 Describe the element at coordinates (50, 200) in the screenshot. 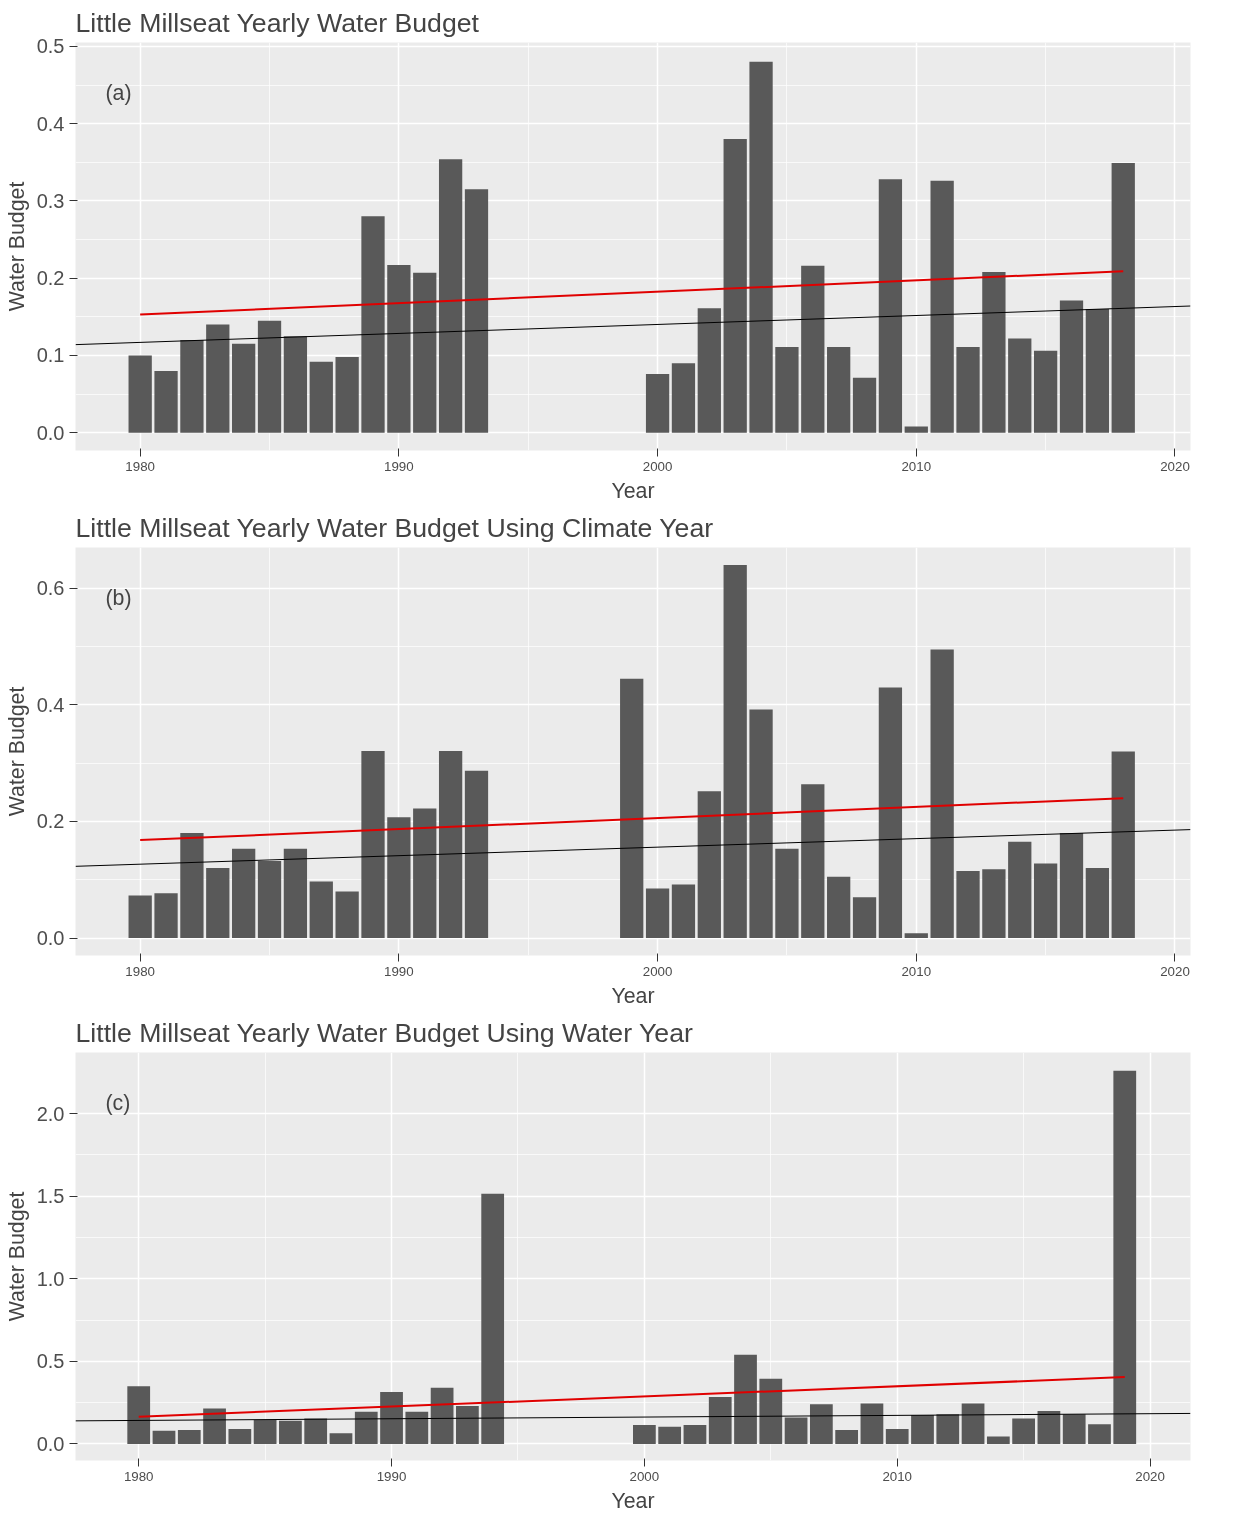

I see `y-tick-label: 0.3` at that location.